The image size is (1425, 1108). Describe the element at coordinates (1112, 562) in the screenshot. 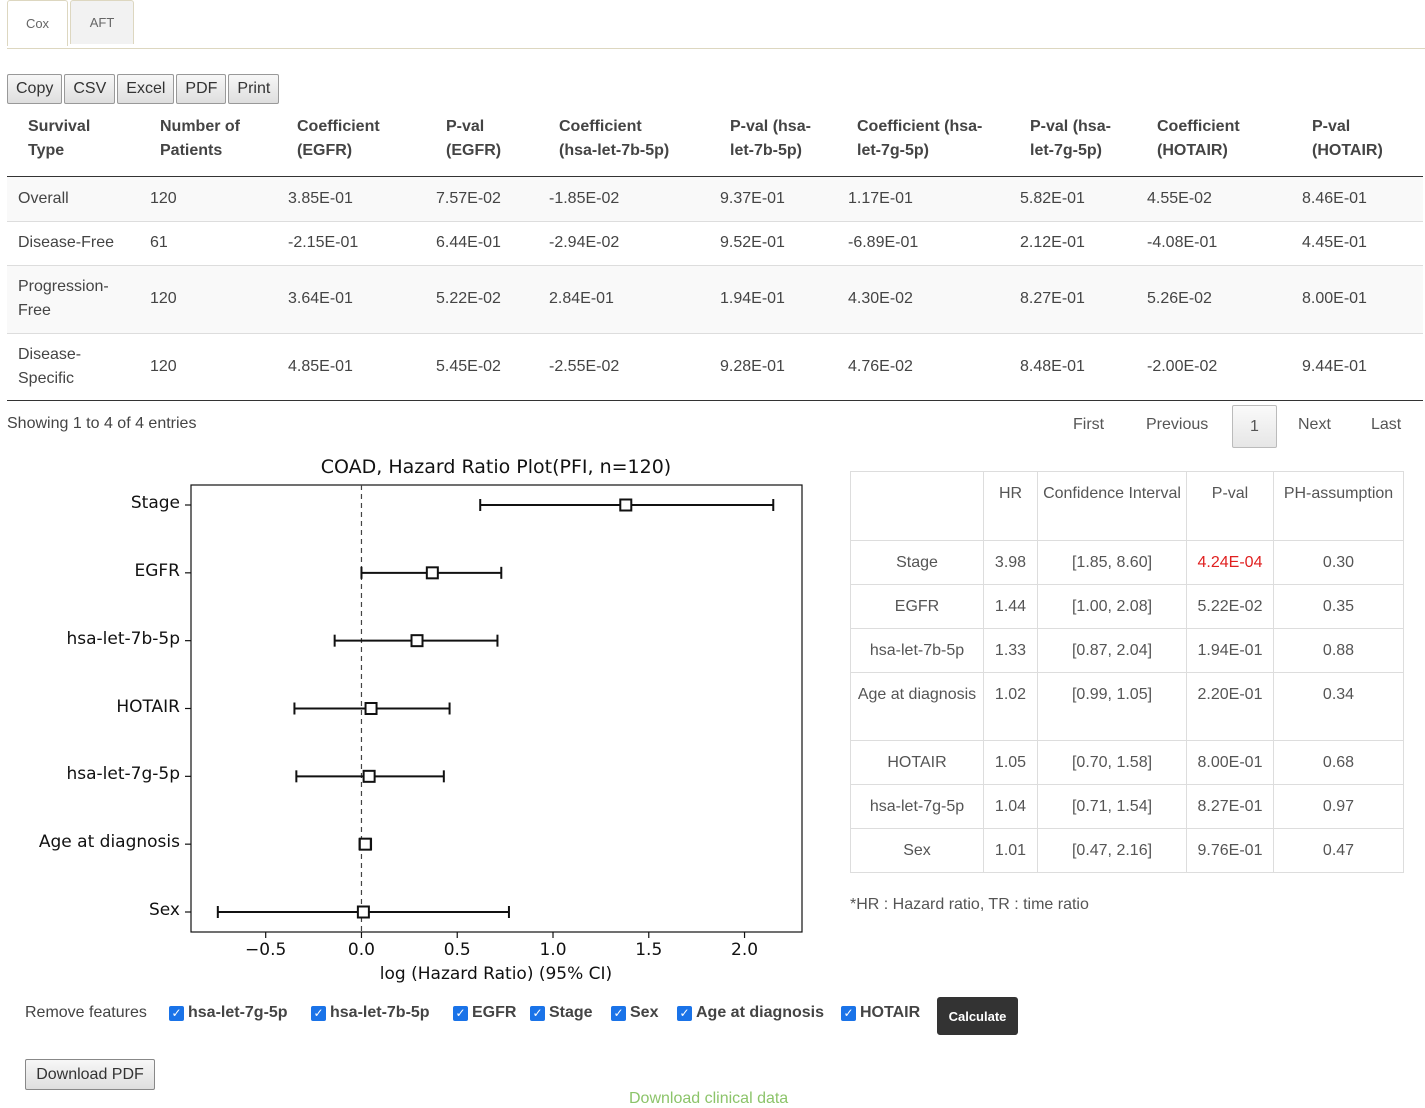

I see `summary-cell-ci: [1.85, 8.60]` at that location.